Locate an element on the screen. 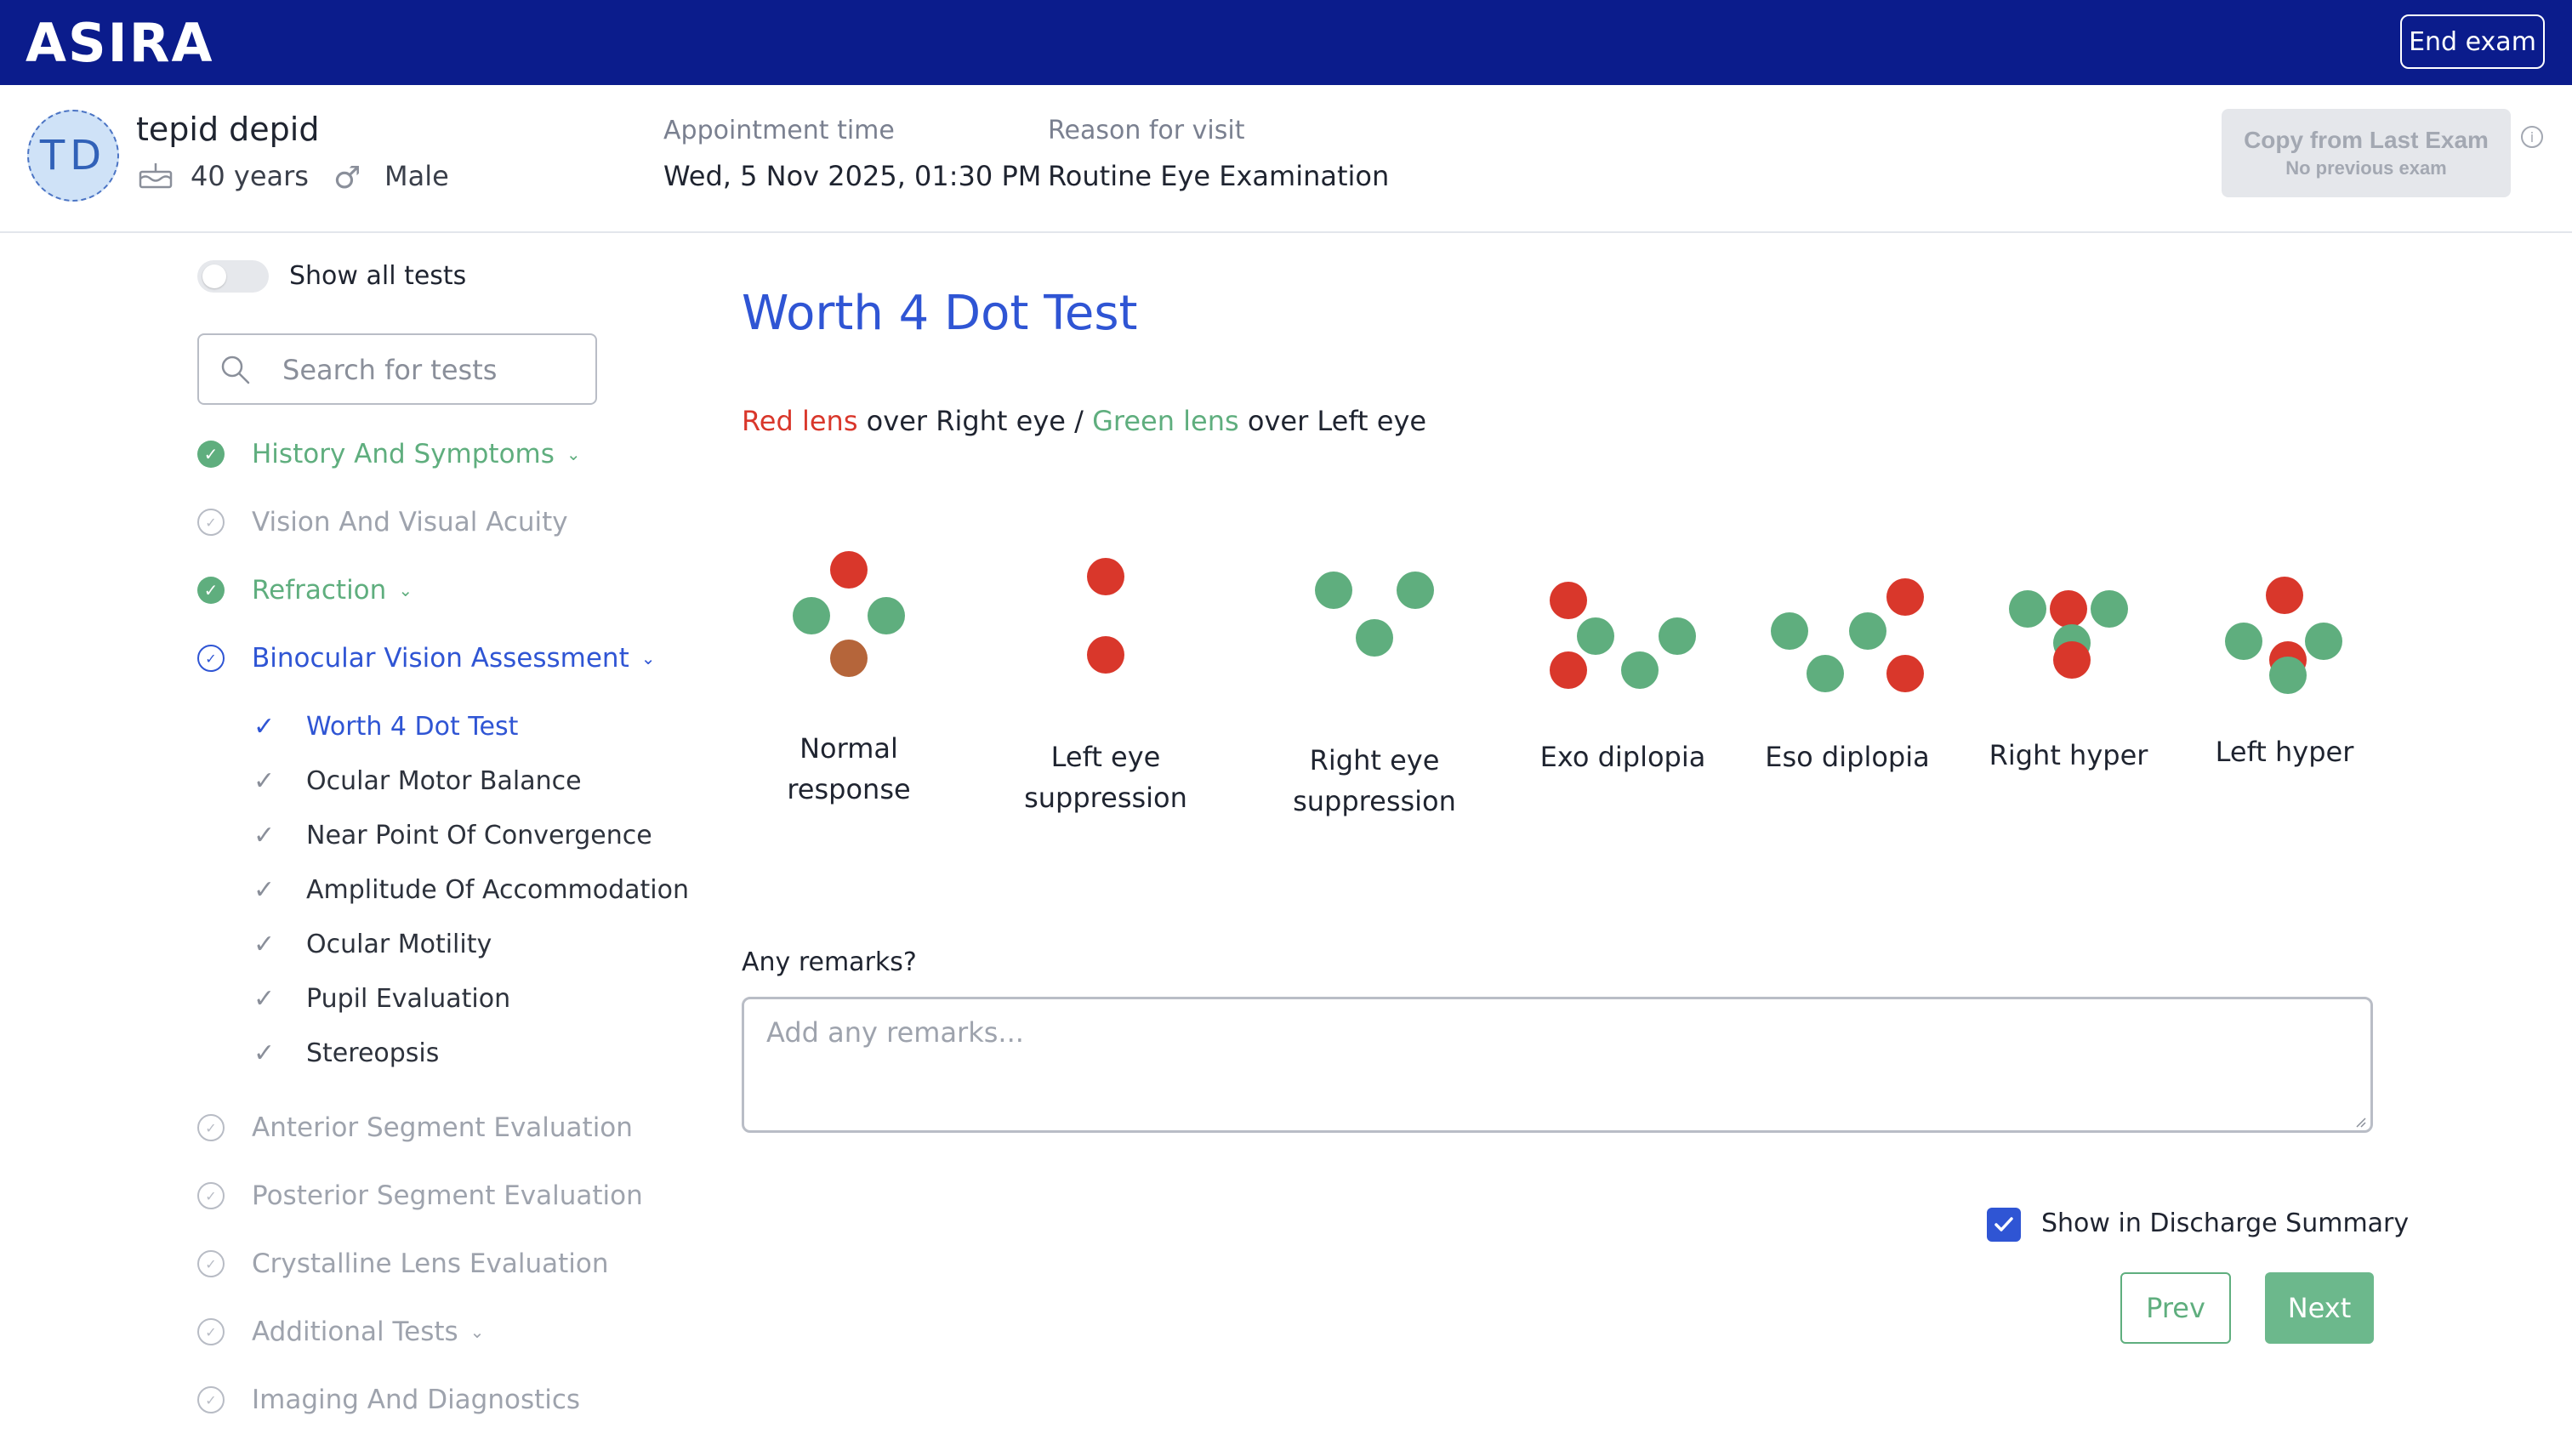 The height and width of the screenshot is (1456, 2572). sidebar-subitem-label: Pupil Evaluation is located at coordinates (409, 998).